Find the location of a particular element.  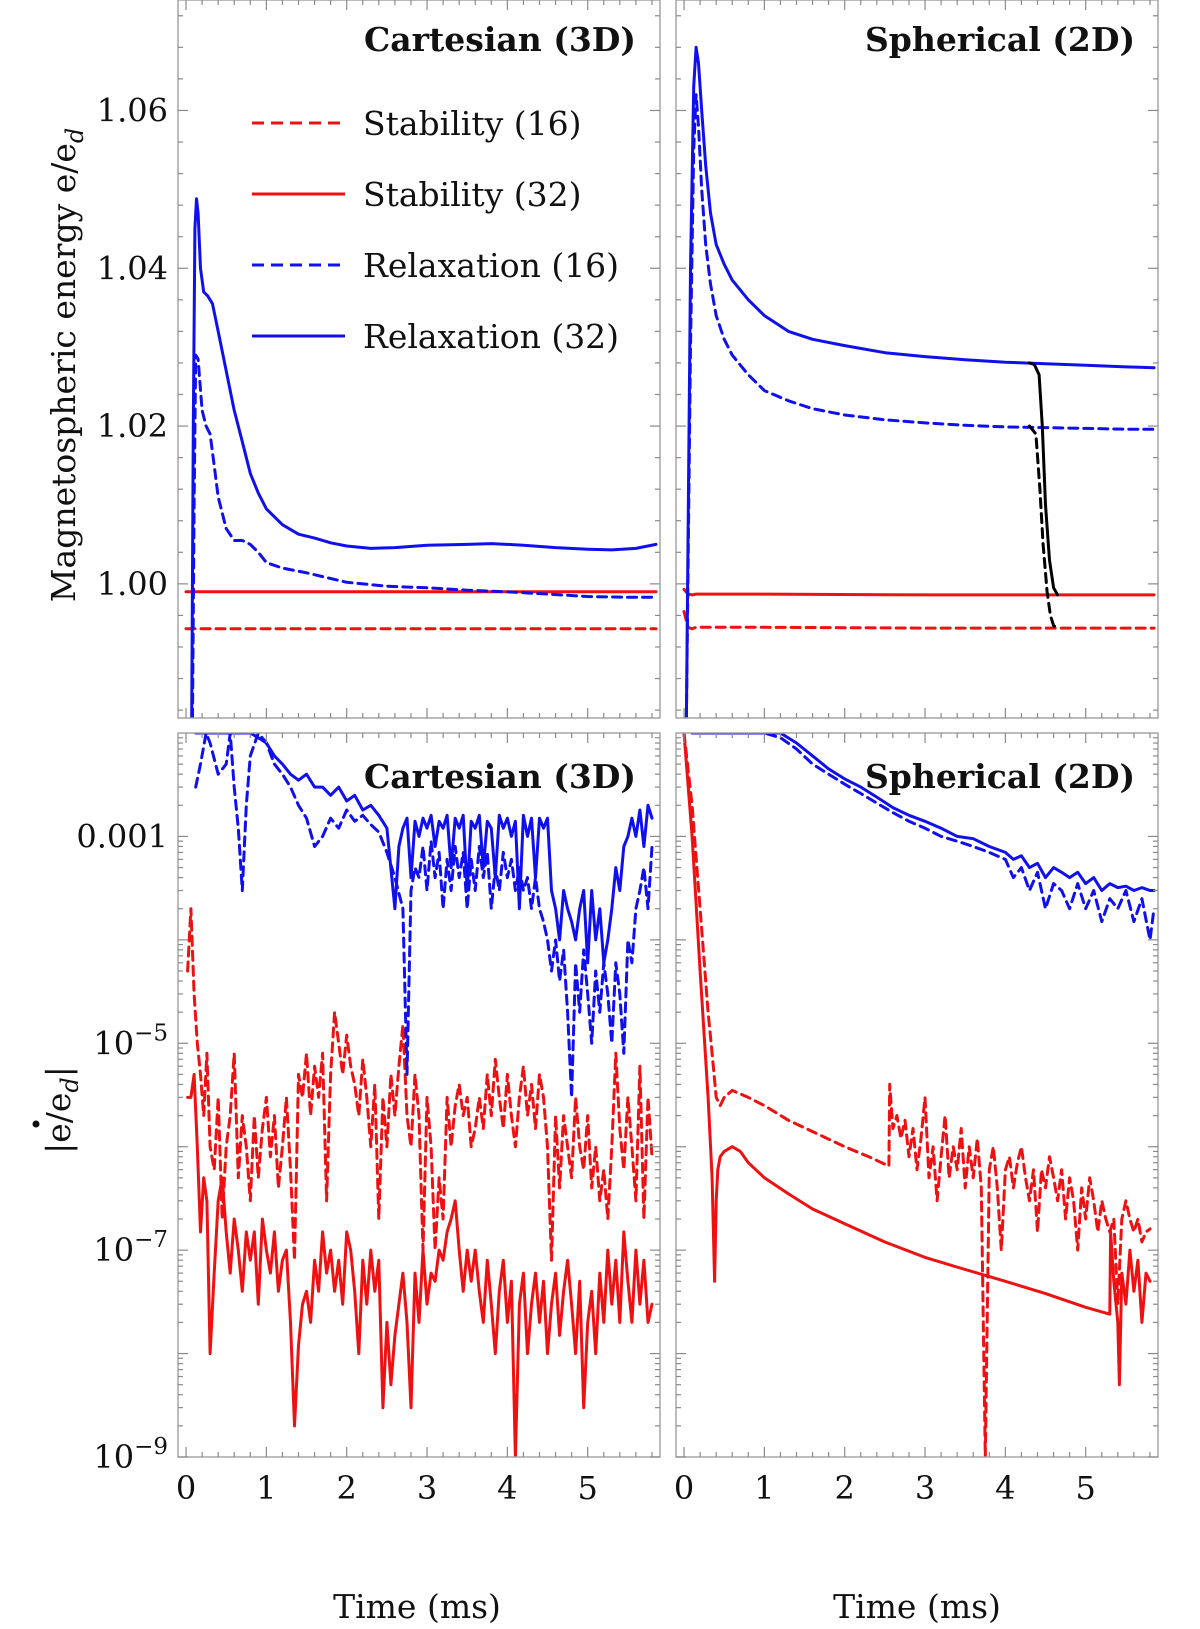

y-tick-label: 10⁻⁵ is located at coordinates (130, 1041).